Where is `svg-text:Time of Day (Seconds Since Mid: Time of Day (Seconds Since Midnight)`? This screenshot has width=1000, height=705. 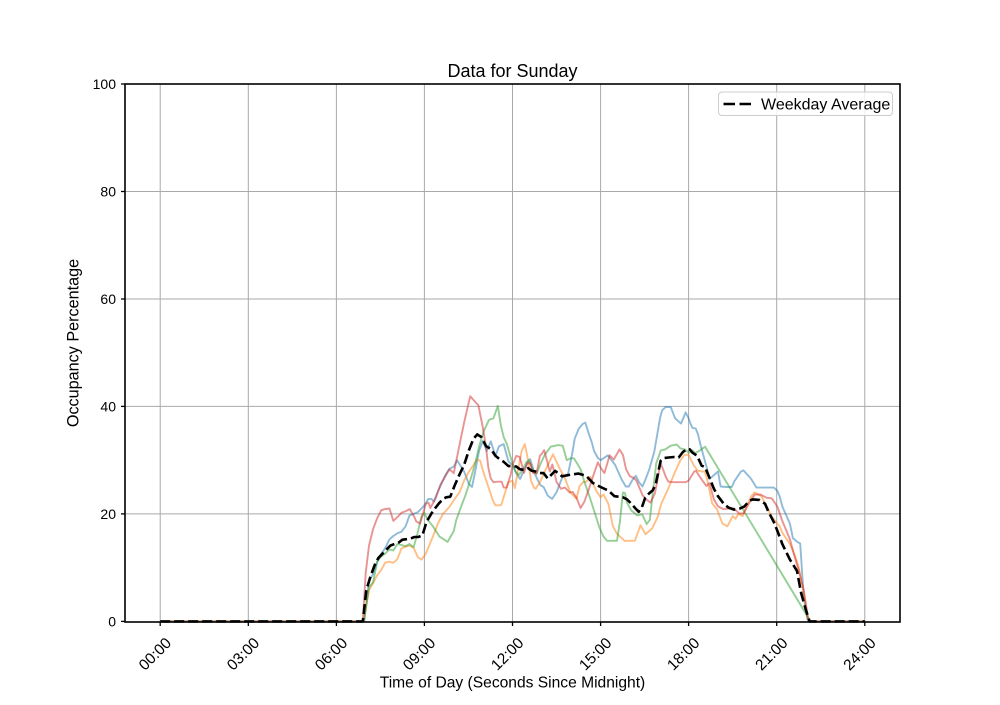 svg-text:Time of Day (Seconds Since Mid: Time of Day (Seconds Since Midnight) is located at coordinates (513, 683).